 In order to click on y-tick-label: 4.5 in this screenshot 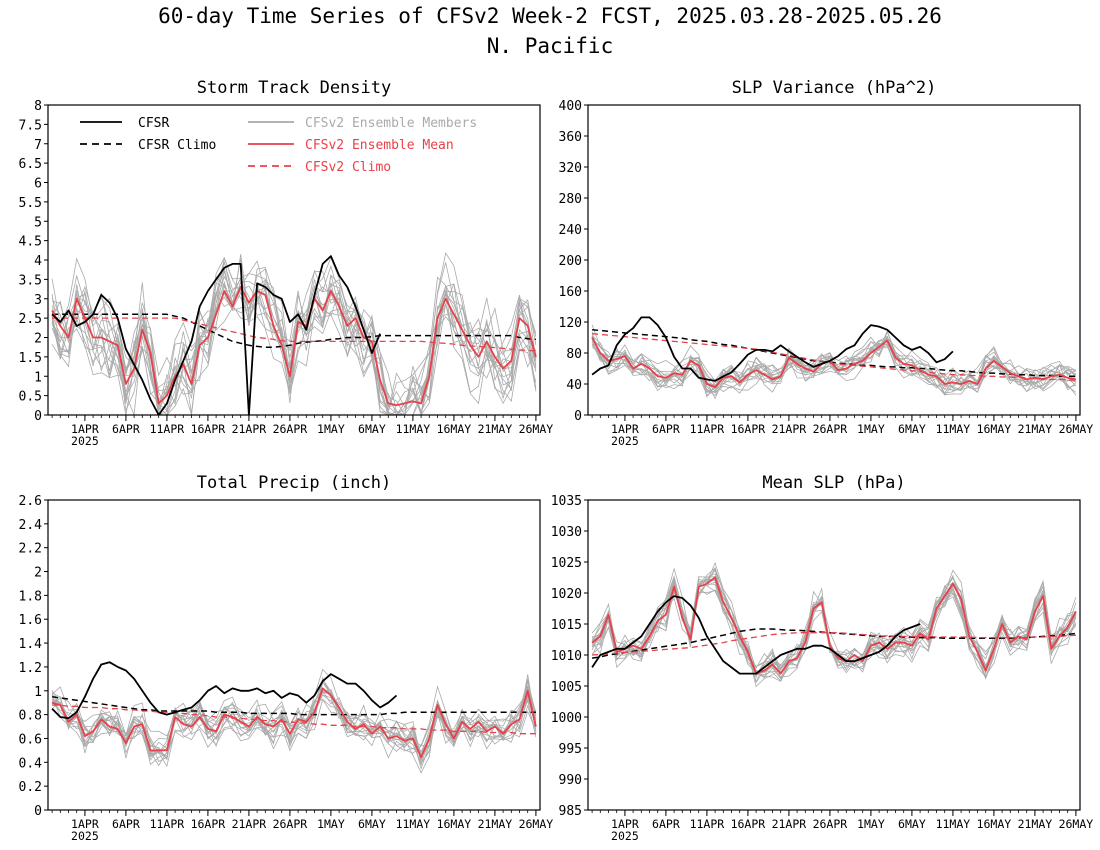, I will do `click(30, 242)`.